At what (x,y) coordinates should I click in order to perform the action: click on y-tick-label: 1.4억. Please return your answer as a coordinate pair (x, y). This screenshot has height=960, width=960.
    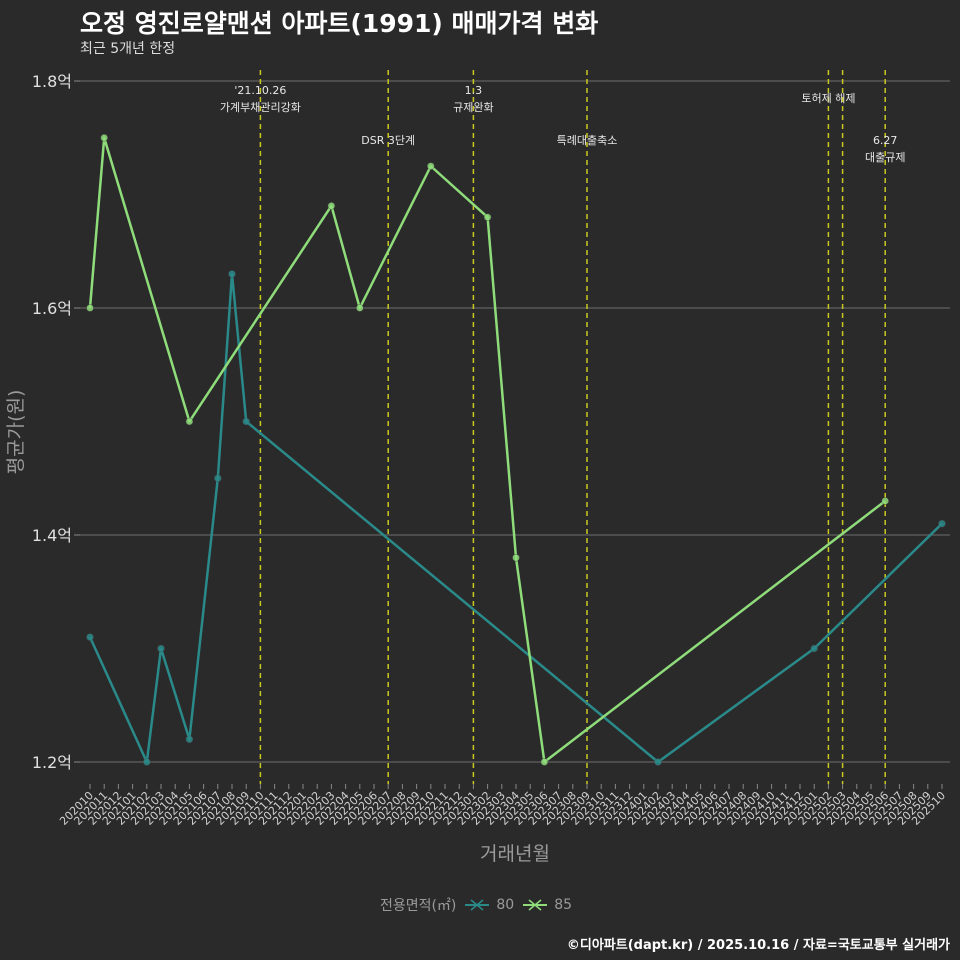
    Looking at the image, I should click on (52, 535).